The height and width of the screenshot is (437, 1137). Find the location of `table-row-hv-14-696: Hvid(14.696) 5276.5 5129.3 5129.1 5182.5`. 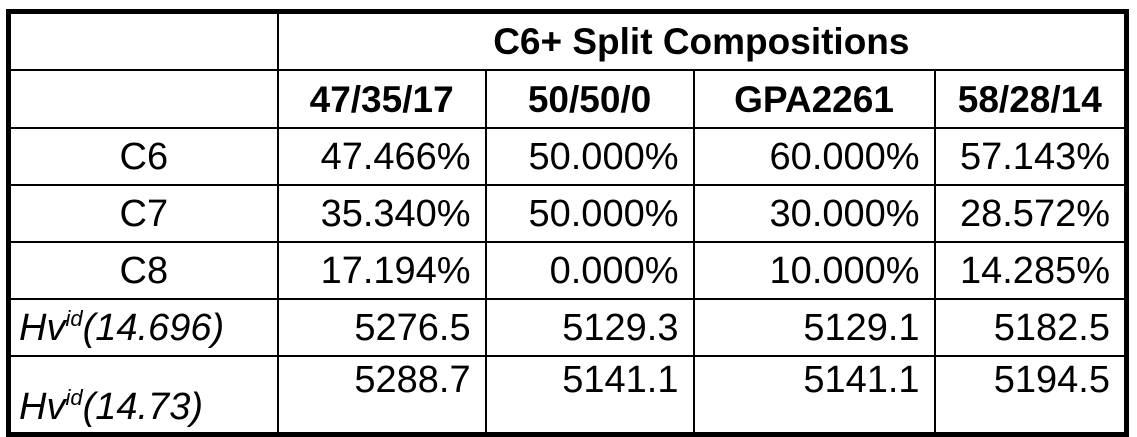

table-row-hv-14-696: Hvid(14.696) 5276.5 5129.3 5129.1 5182.5 is located at coordinates (567, 327).